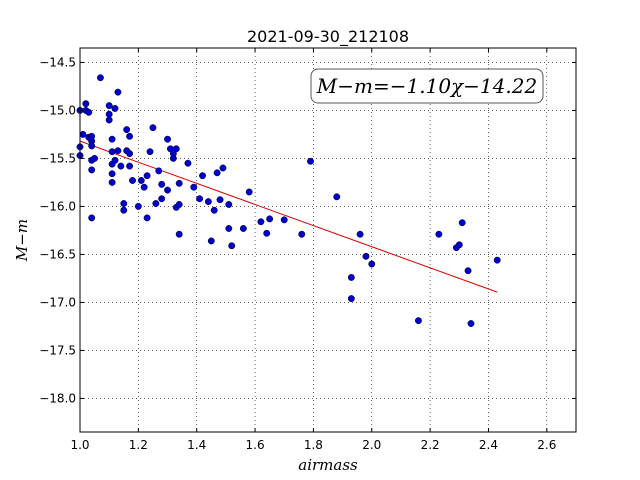 The image size is (640, 480). I want to click on x-tick-label: 2.2, so click(430, 445).